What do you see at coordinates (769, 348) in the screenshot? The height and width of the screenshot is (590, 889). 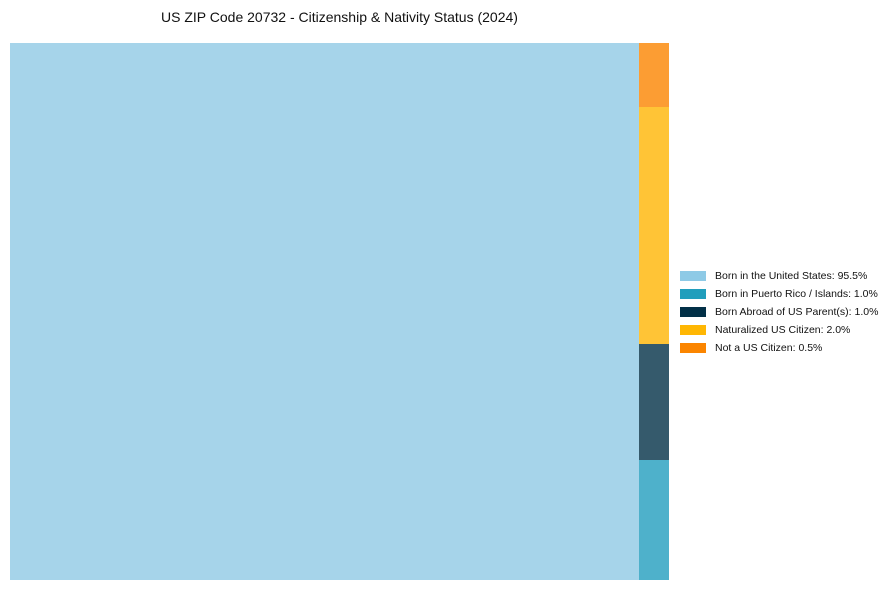 I see `legend-label: Not a US Citizen: 0.5%` at bounding box center [769, 348].